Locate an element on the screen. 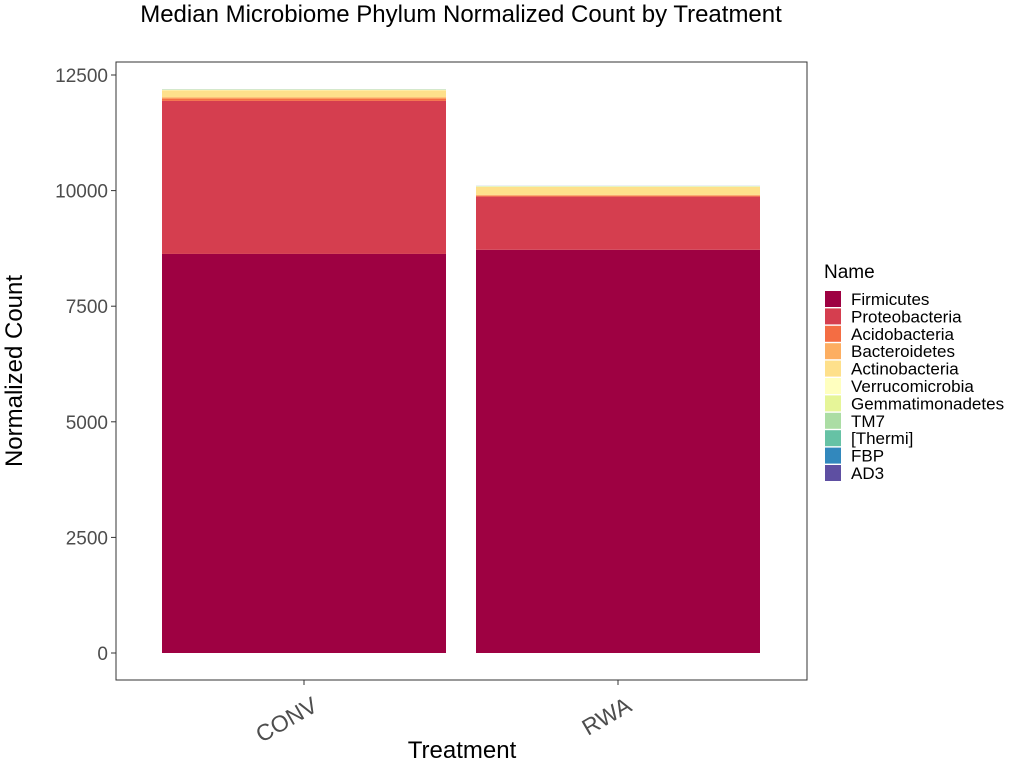 The width and height of the screenshot is (1024, 768). x-tick-label: CONV is located at coordinates (286, 719).